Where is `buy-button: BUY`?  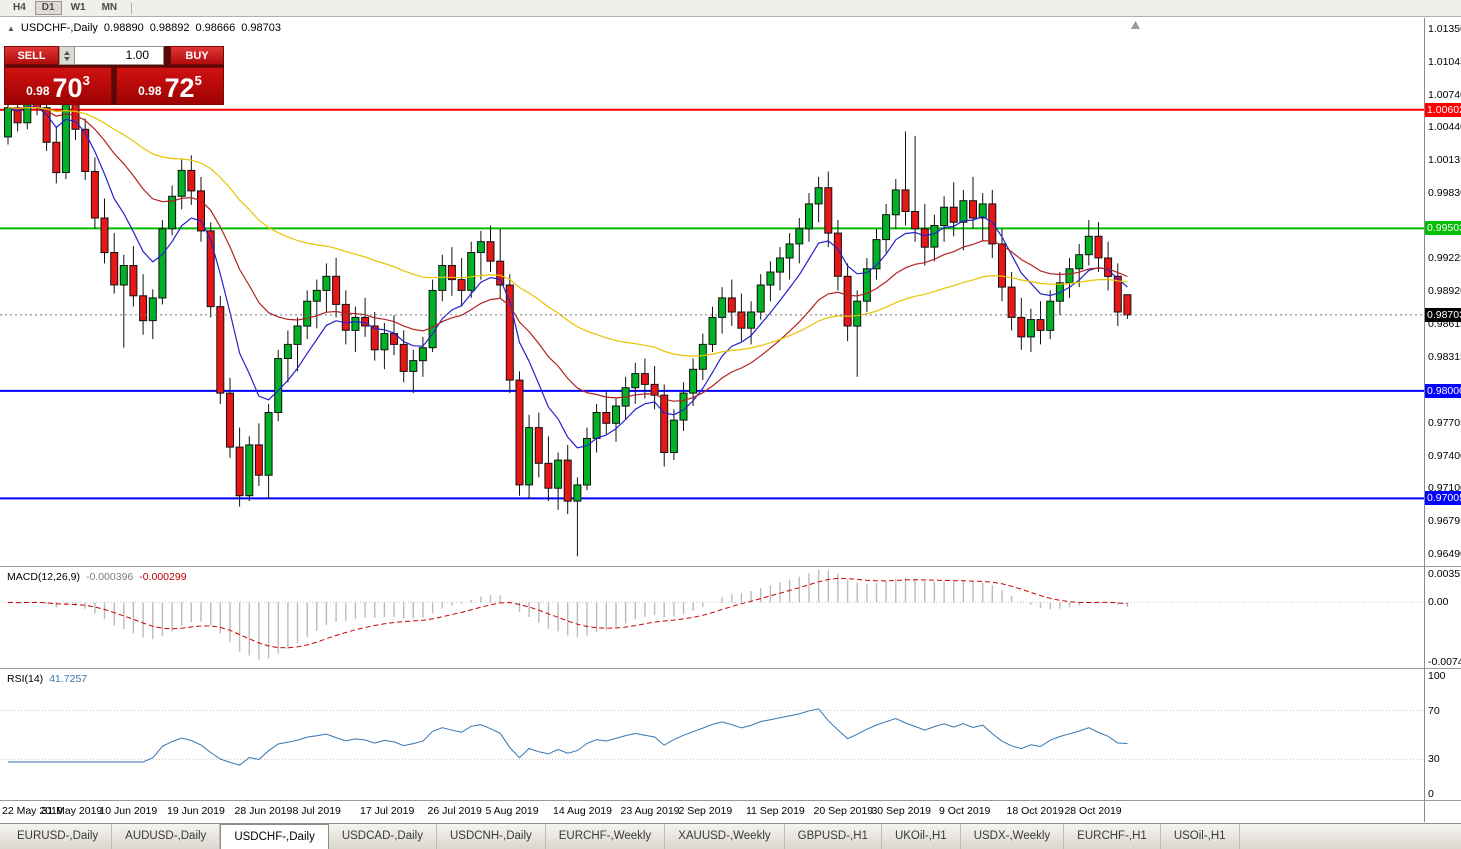 buy-button: BUY is located at coordinates (197, 55).